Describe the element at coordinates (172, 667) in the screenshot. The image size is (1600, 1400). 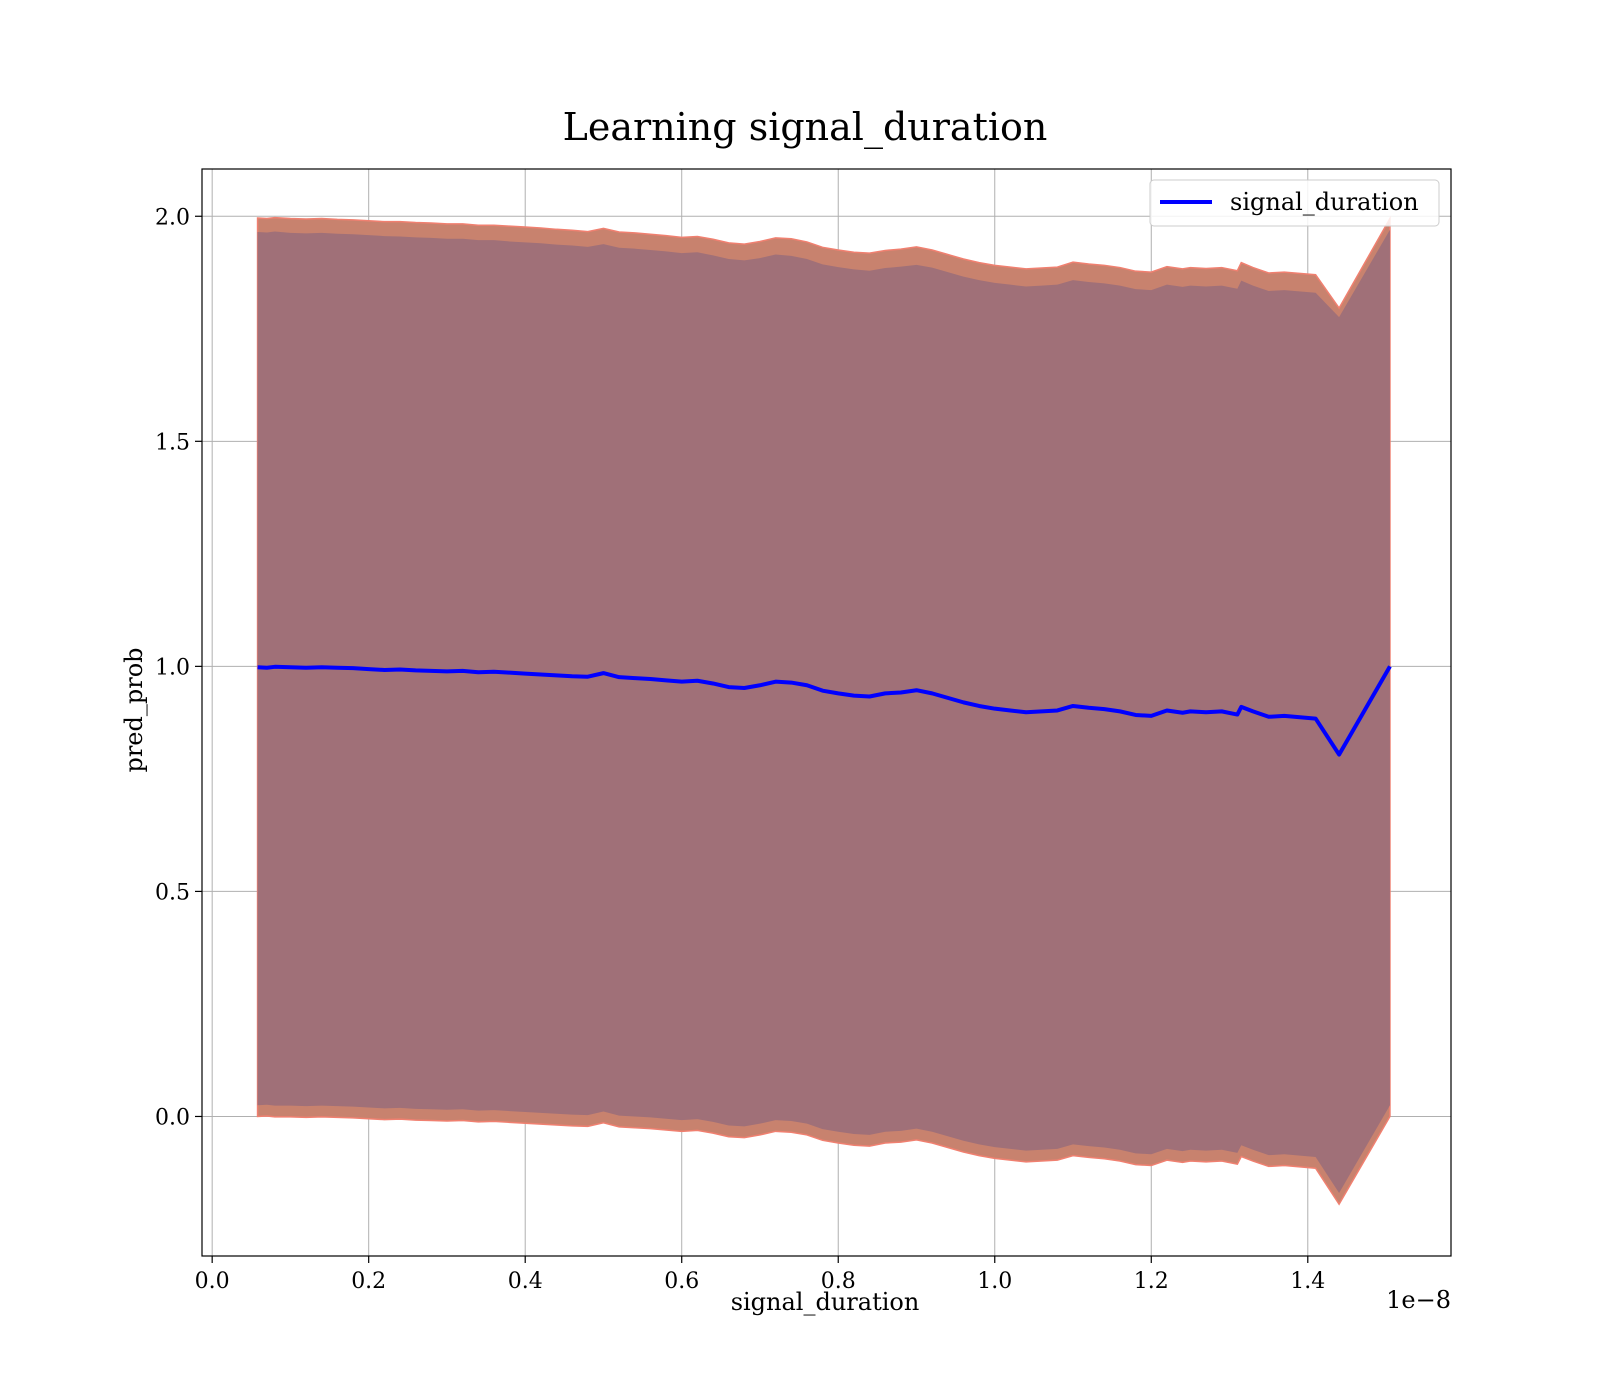
I see `y-tick-label: 1.0` at that location.